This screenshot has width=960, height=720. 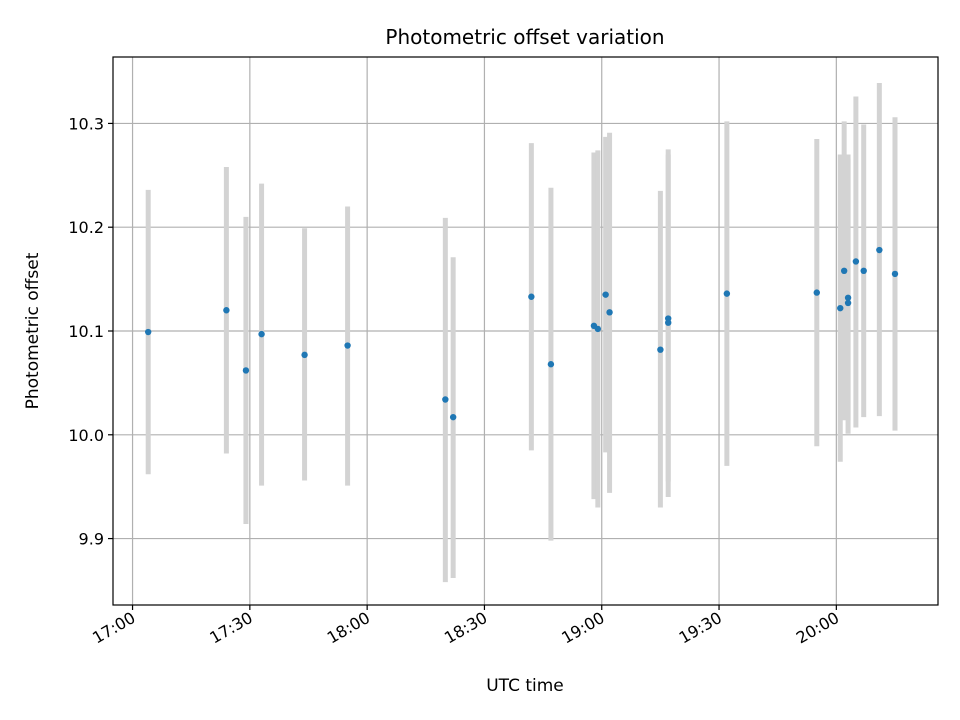 What do you see at coordinates (86, 123) in the screenshot?
I see `y-tick-label: 10.3` at bounding box center [86, 123].